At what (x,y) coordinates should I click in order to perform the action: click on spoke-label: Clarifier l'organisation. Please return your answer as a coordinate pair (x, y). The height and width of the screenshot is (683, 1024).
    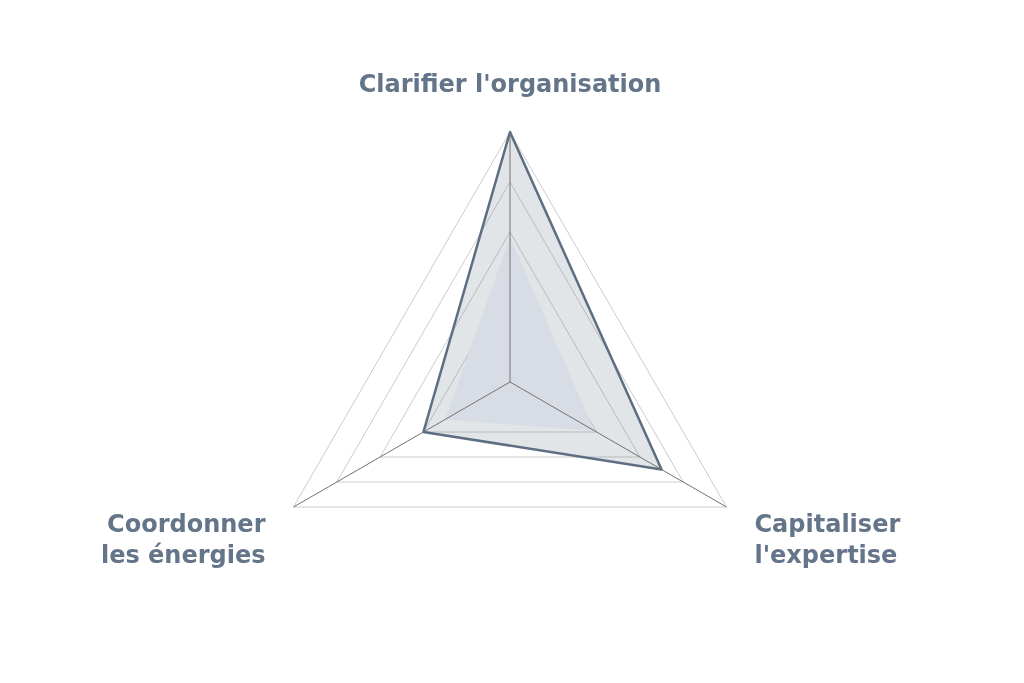
    Looking at the image, I should click on (510, 84).